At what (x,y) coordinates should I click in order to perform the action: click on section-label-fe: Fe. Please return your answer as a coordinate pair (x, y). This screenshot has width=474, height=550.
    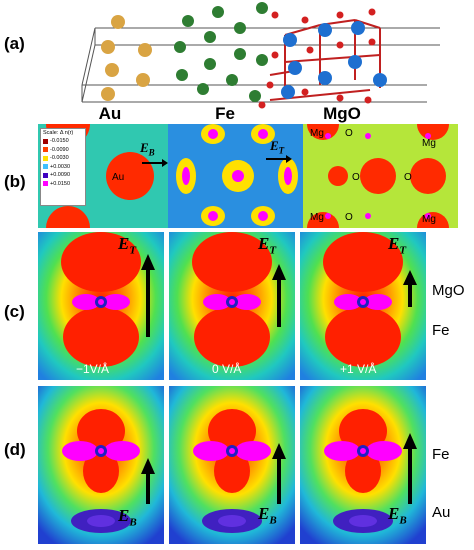
    Looking at the image, I should click on (225, 113).